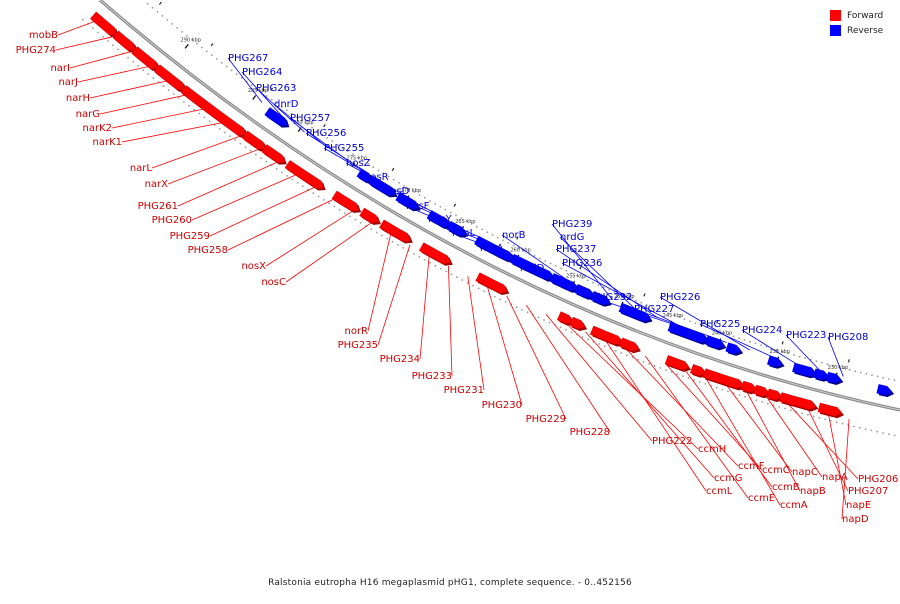 Image resolution: width=900 pixels, height=604 pixels. Describe the element at coordinates (502, 405) in the screenshot. I see `gene-label-phg230: PHG230` at that location.